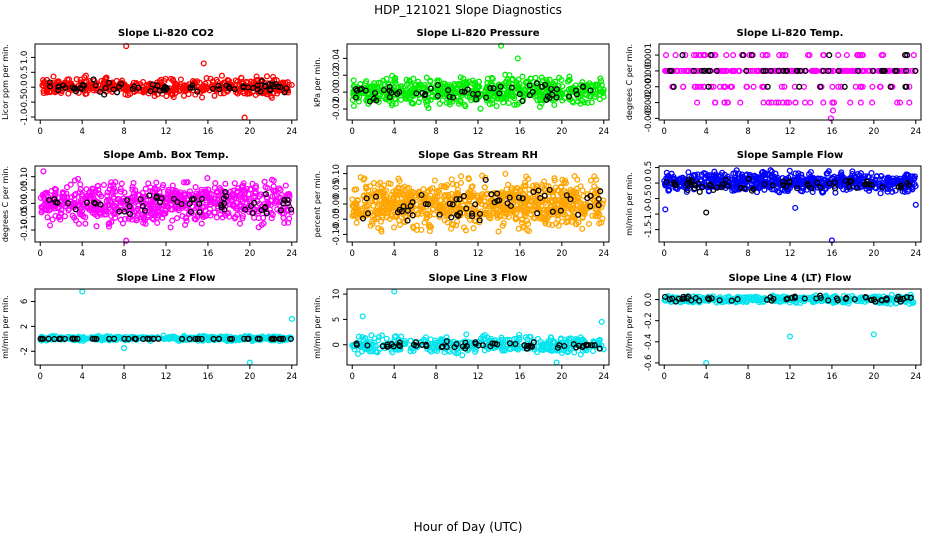 This screenshot has height=540, width=936. What do you see at coordinates (478, 278) in the screenshot?
I see `panel-title: Slope Line 3 Flow` at bounding box center [478, 278].